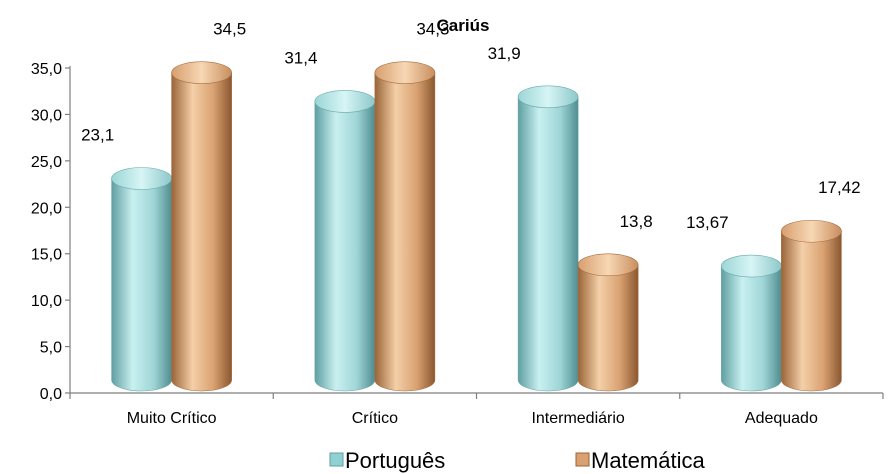  I want to click on data-label: 13,8, so click(636, 221).